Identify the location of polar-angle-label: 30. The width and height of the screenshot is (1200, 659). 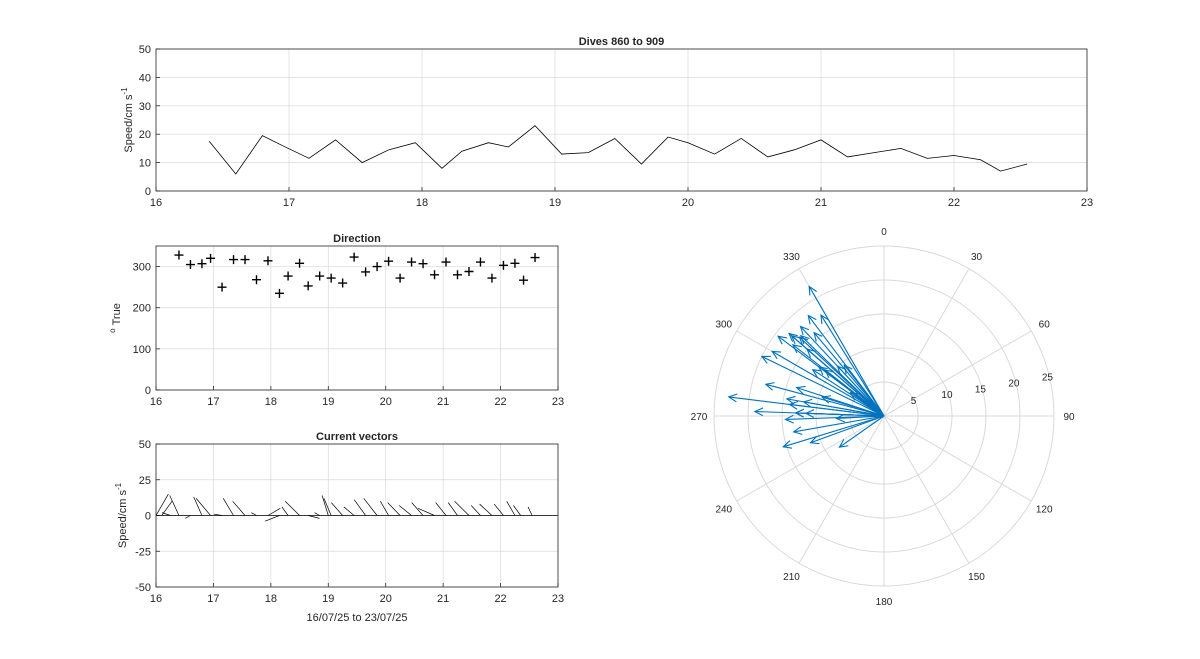
(977, 257).